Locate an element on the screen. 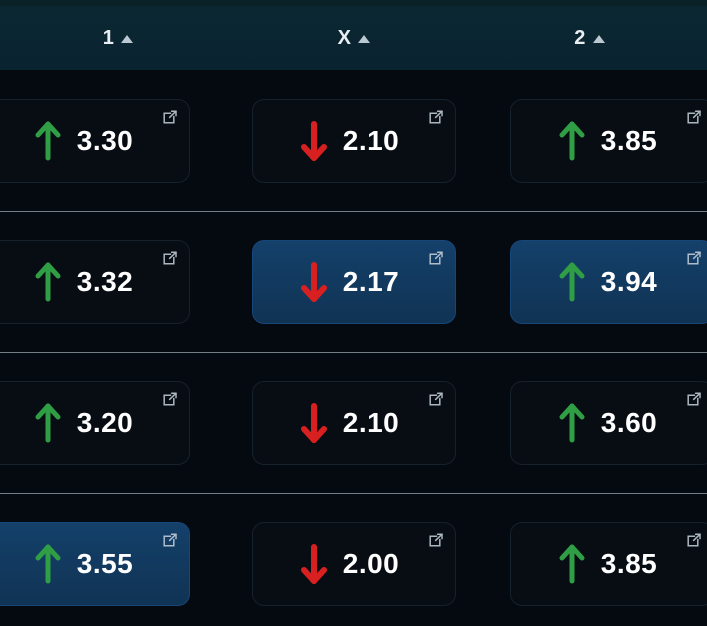 This screenshot has height=626, width=707. column-header-label: 2 is located at coordinates (580, 38).